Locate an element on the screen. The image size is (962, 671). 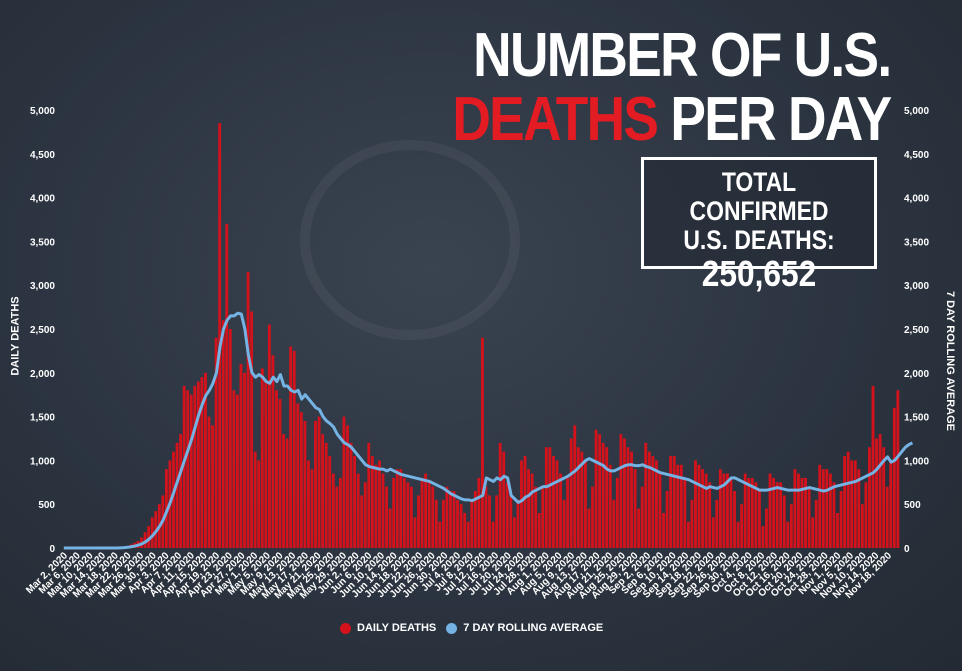
title-line-2: DEATHS PER DAY is located at coordinates (671, 119).